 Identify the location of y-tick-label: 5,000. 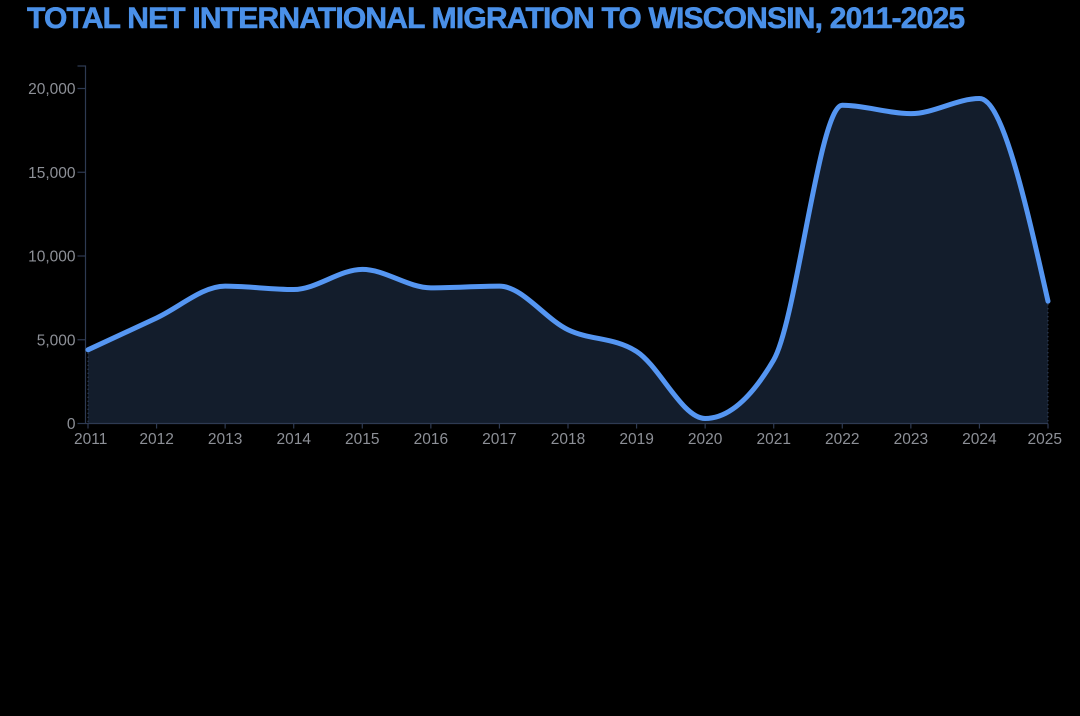
(56, 340).